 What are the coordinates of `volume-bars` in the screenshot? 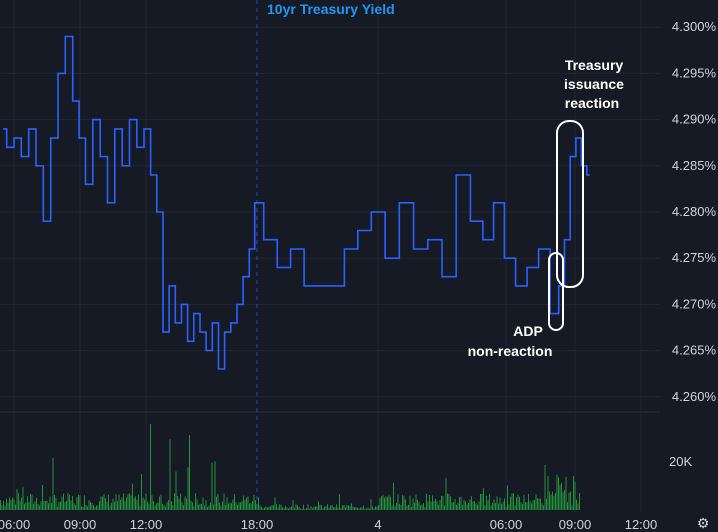 It's located at (290, 467).